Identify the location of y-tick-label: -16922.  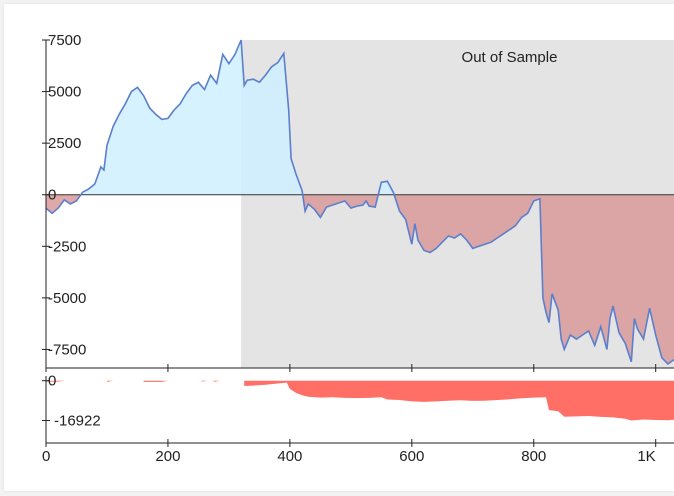
(77, 420).